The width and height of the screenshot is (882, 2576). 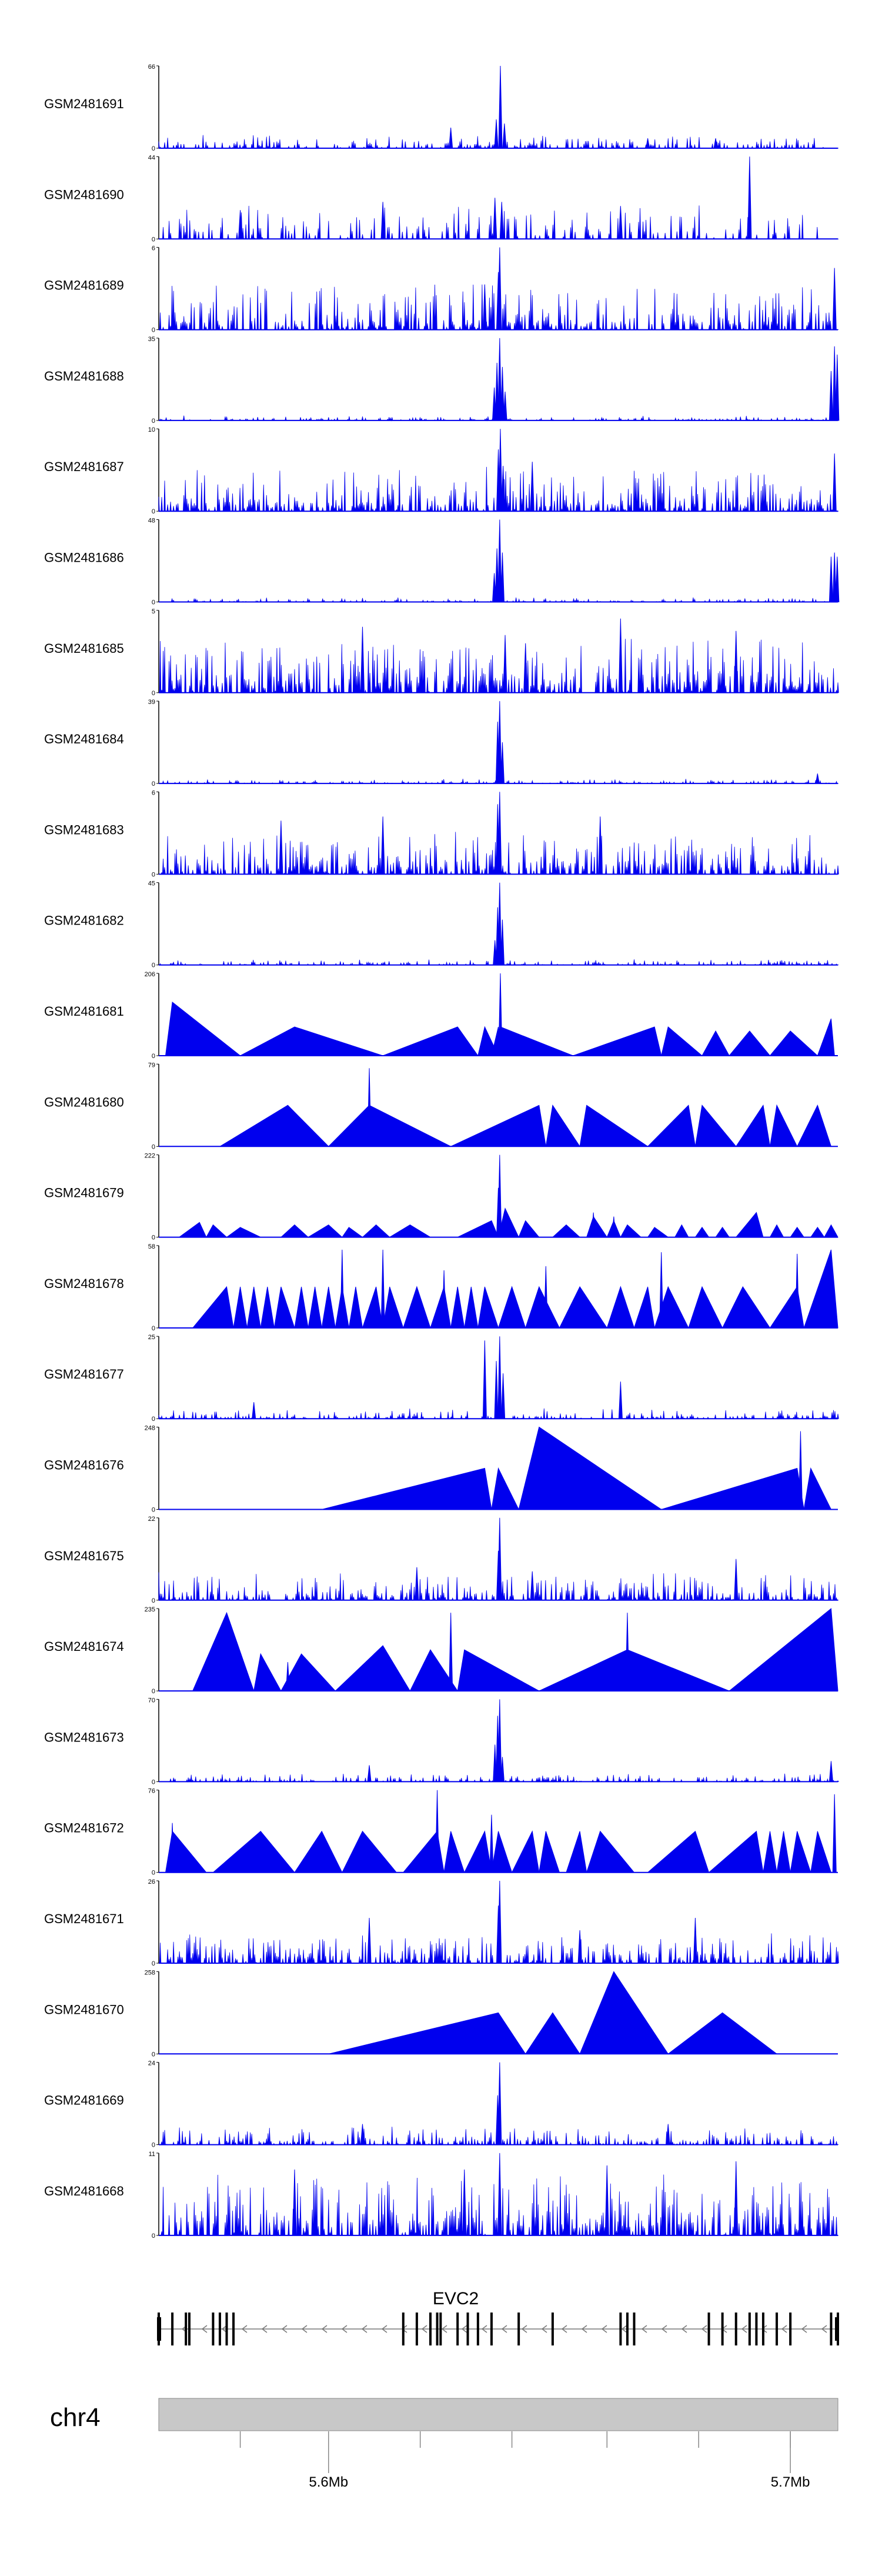 I want to click on track-label: GSM2481676, so click(x=84, y=1465).